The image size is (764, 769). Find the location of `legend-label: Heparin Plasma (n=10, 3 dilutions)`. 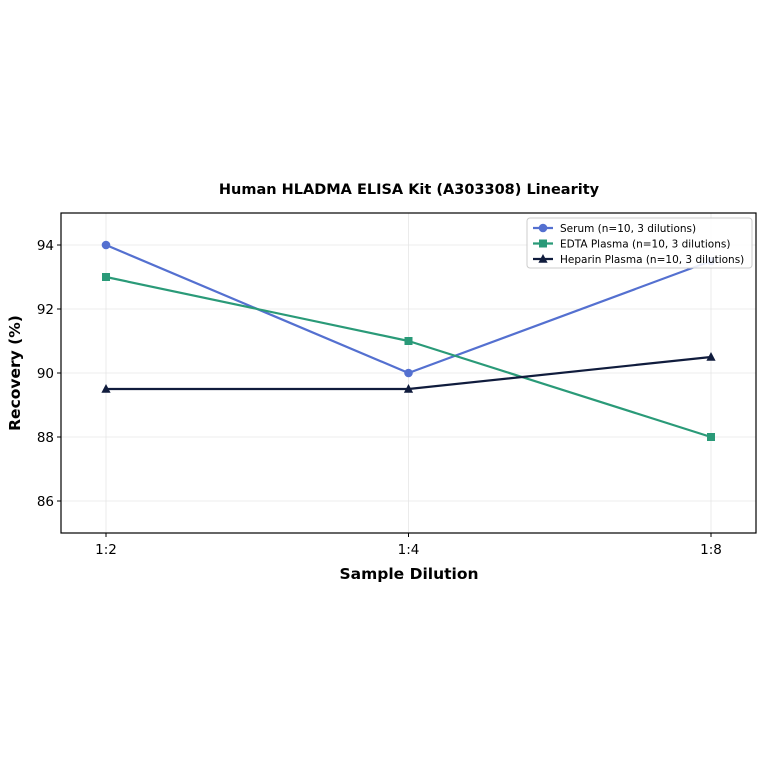

legend-label: Heparin Plasma (n=10, 3 dilutions) is located at coordinates (652, 260).